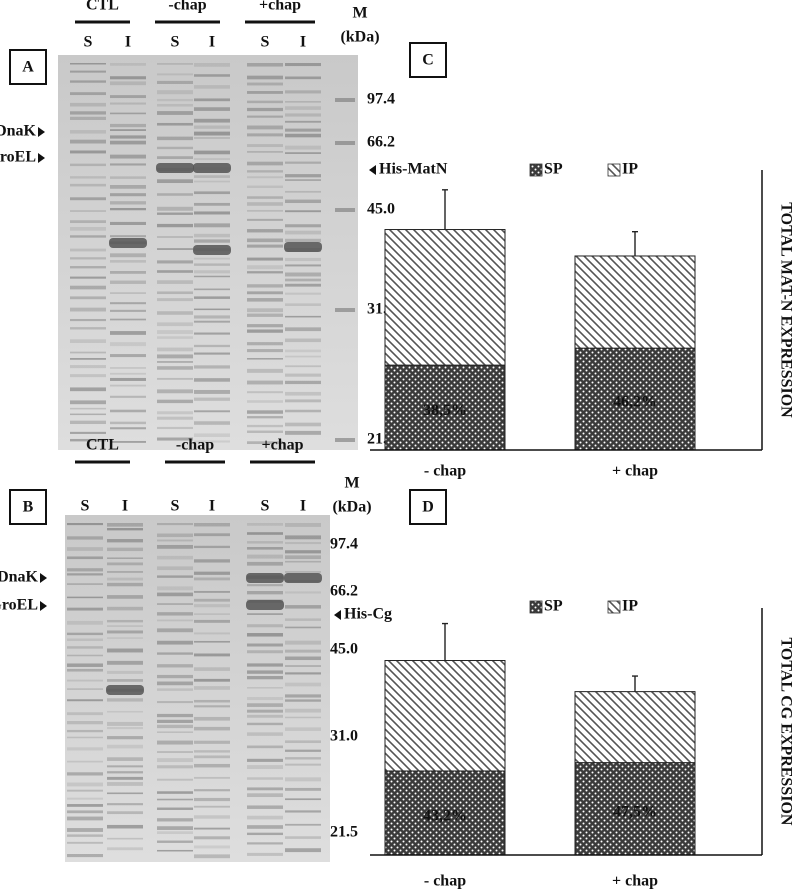  What do you see at coordinates (630, 169) in the screenshot?
I see `legend-label: IP` at bounding box center [630, 169].